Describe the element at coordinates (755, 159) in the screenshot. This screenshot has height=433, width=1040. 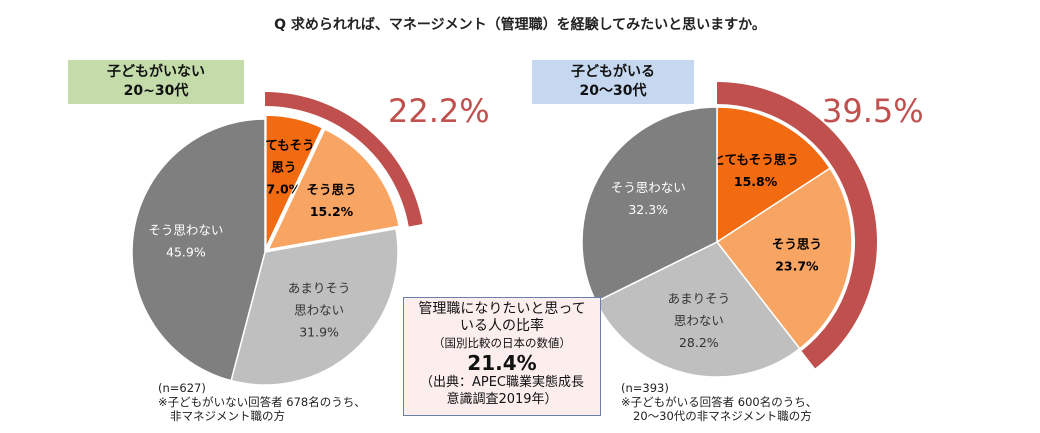
I see `slice-label: とてもそう思う` at that location.